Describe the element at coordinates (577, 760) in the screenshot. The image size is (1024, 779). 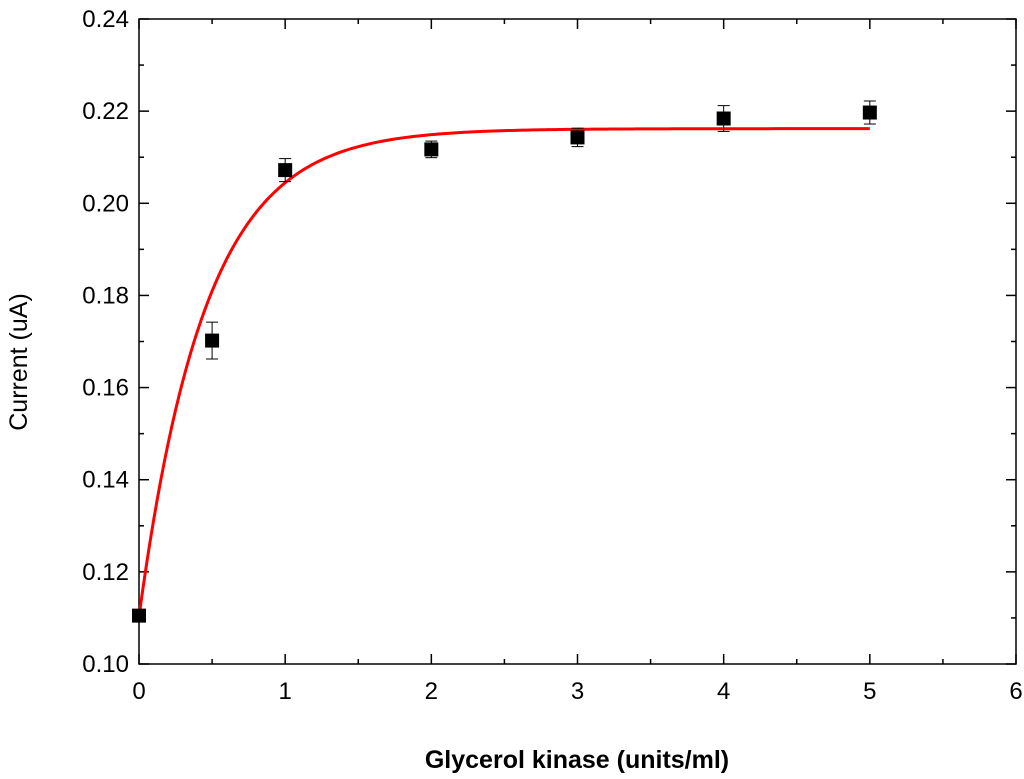
I see `x-axis-title: Glycerol kinase (units/ml)` at that location.